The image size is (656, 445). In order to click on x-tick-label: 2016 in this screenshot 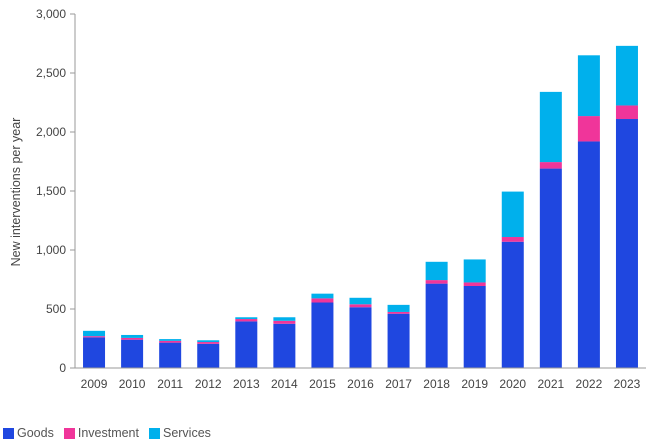, I will do `click(360, 384)`.